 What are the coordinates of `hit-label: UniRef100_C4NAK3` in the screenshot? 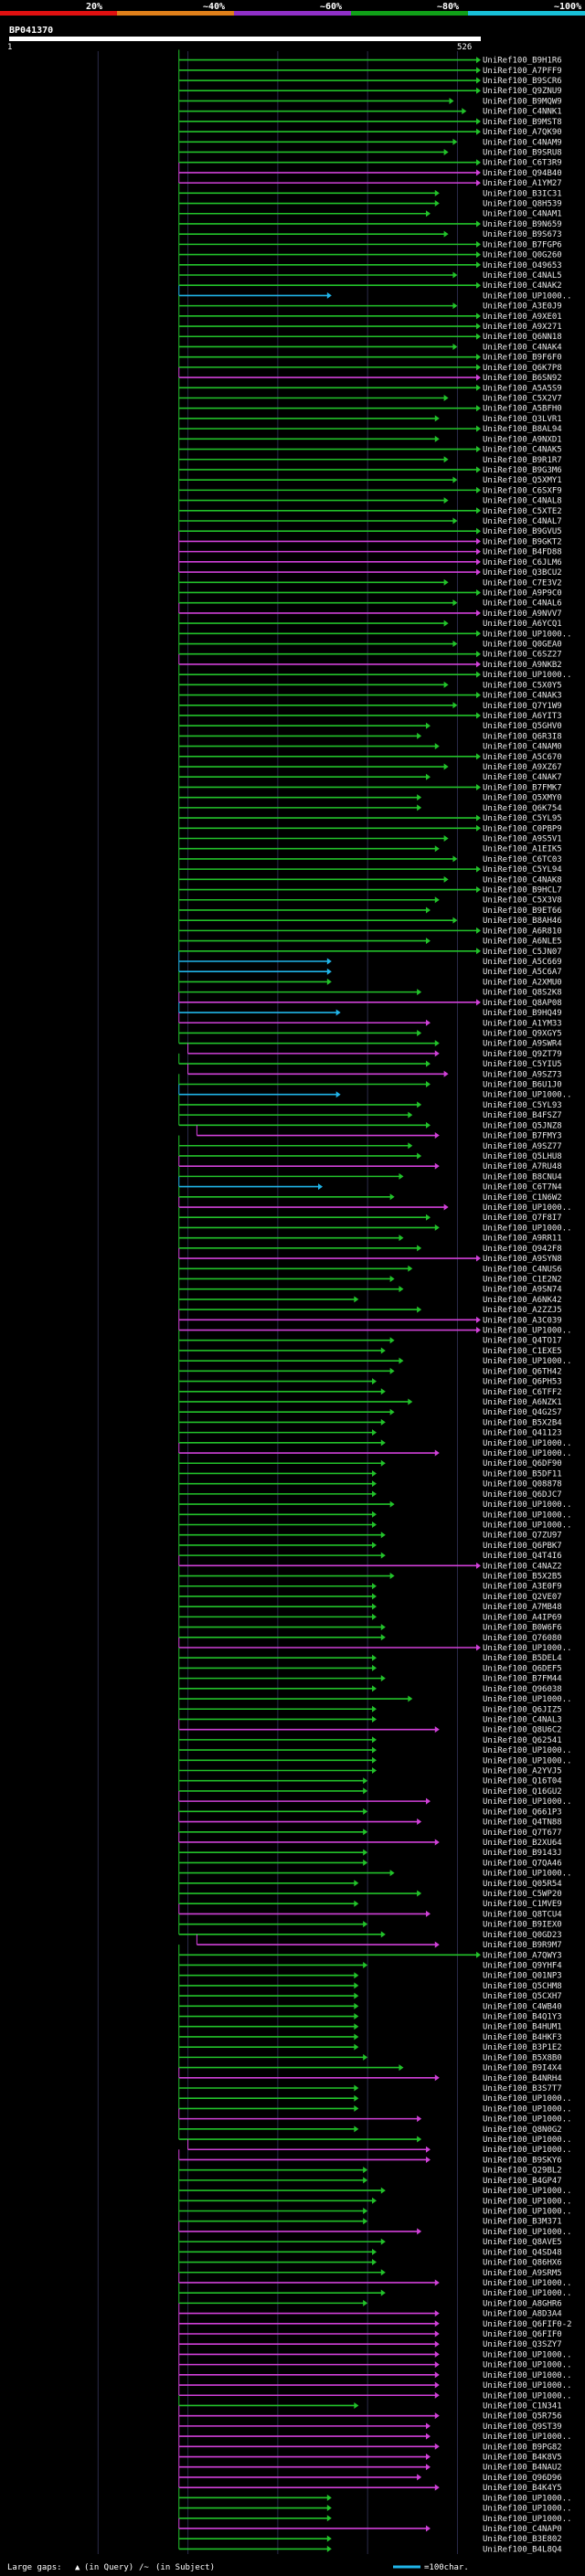 It's located at (522, 696).